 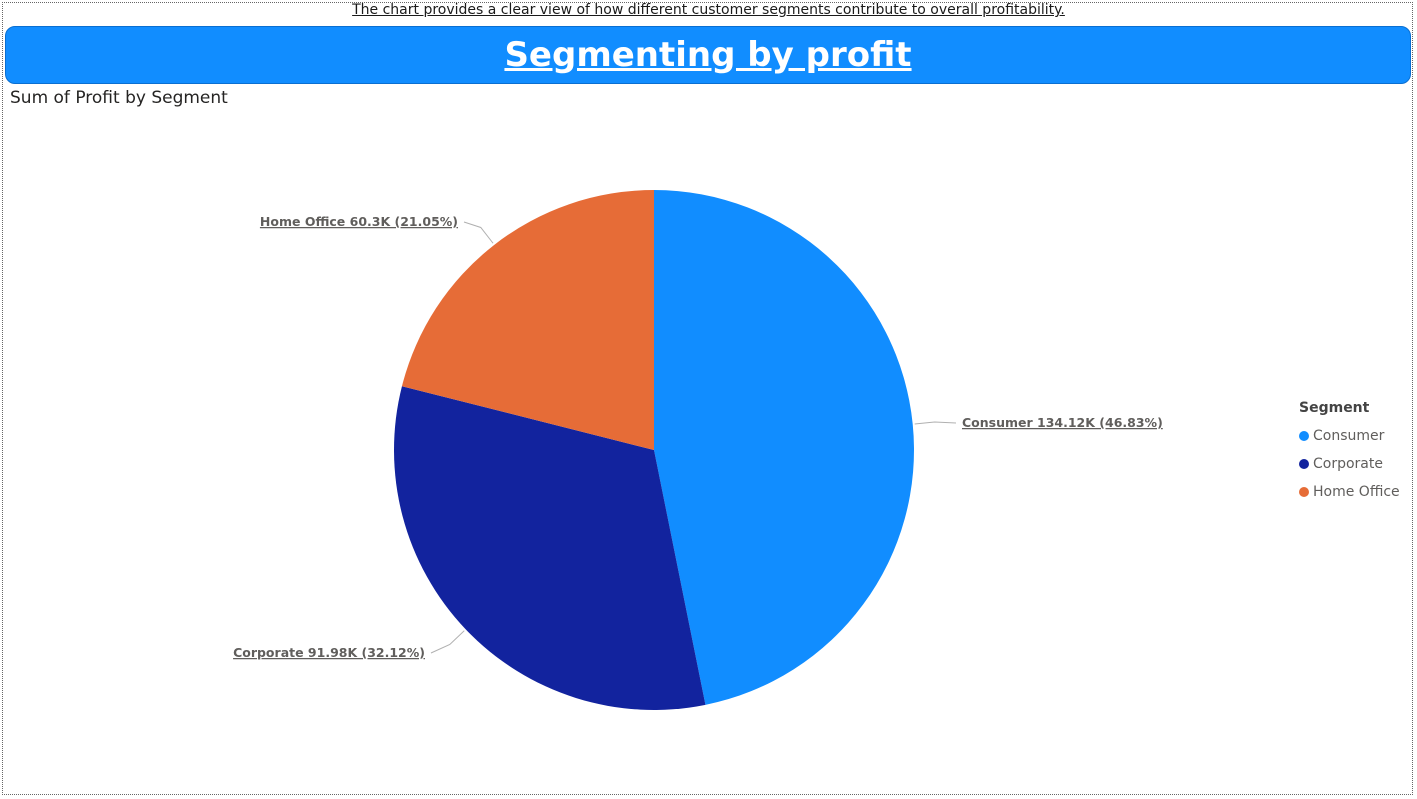 I want to click on legend-item: Corporate, so click(x=1349, y=464).